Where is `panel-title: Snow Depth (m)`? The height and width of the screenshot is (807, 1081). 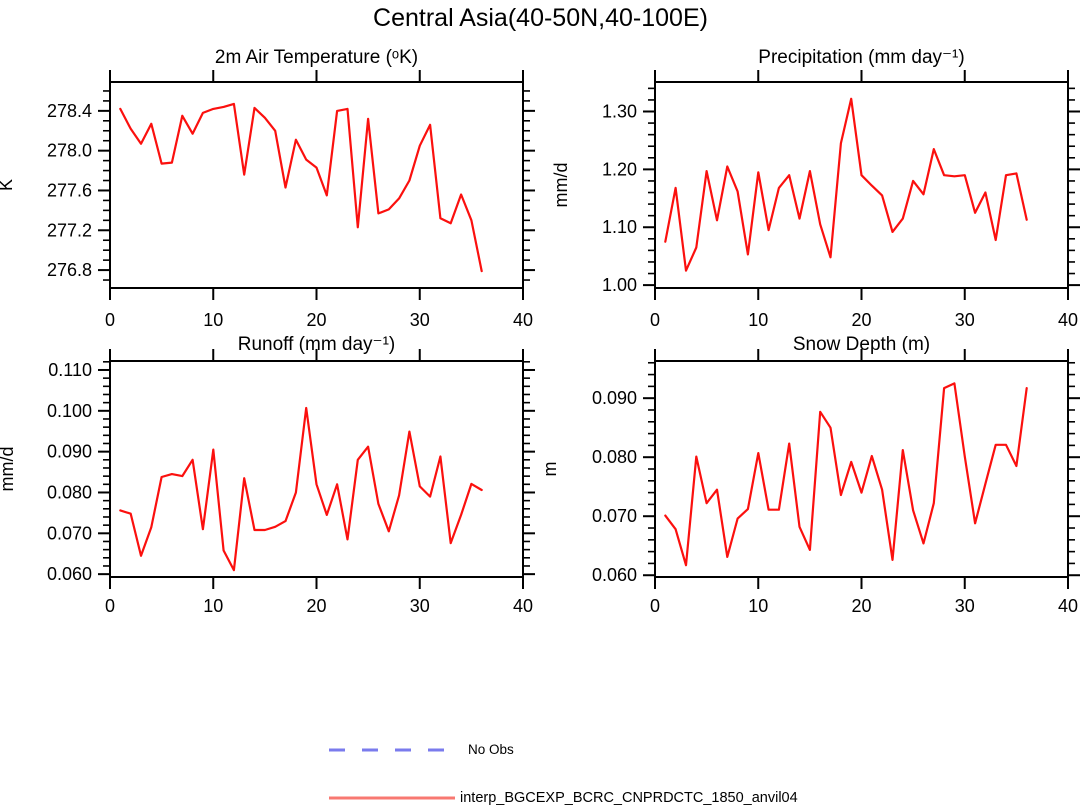
panel-title: Snow Depth (m) is located at coordinates (861, 344).